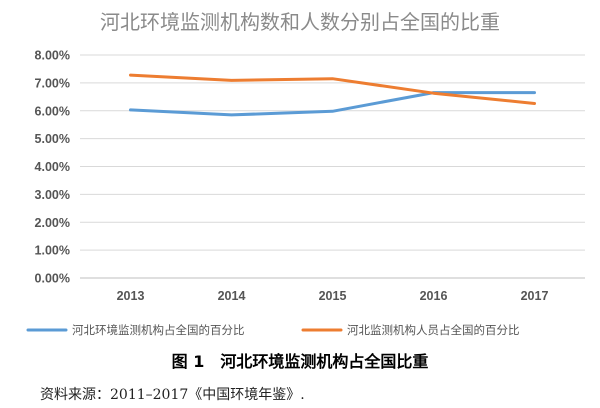 The width and height of the screenshot is (600, 408). I want to click on series-lines, so click(332, 95).